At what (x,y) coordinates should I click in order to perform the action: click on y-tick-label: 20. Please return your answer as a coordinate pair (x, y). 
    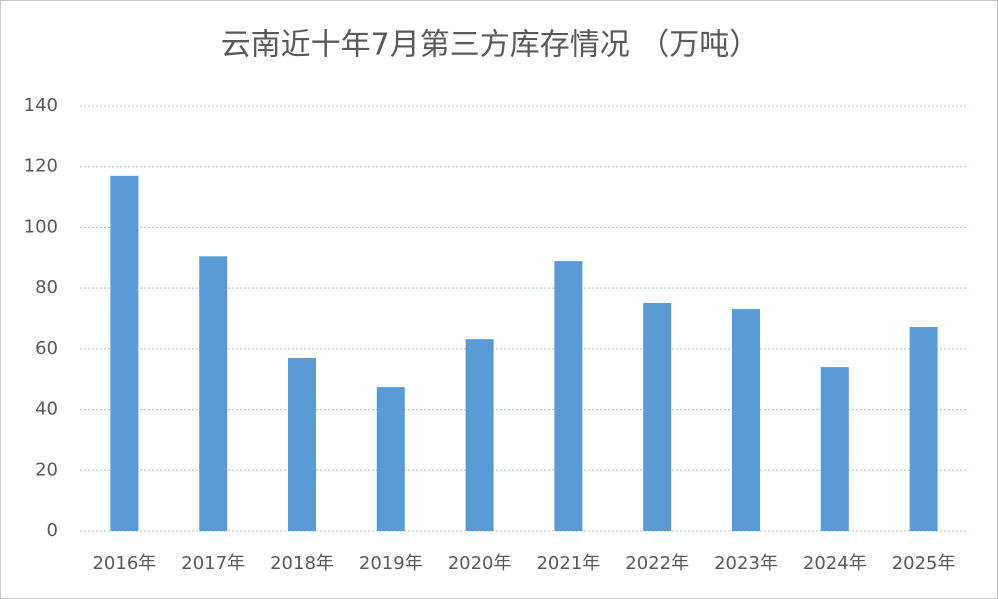
    Looking at the image, I should click on (46, 469).